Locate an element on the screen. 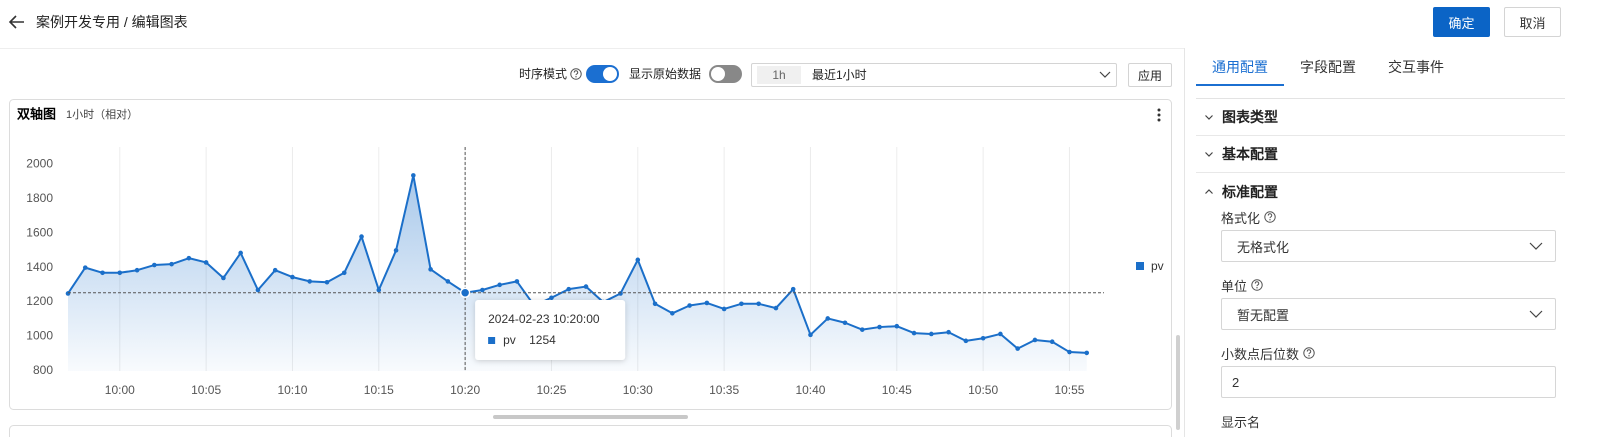 Image resolution: width=1598 pixels, height=437 pixels. y-tick-label: 1000 is located at coordinates (39, 336).